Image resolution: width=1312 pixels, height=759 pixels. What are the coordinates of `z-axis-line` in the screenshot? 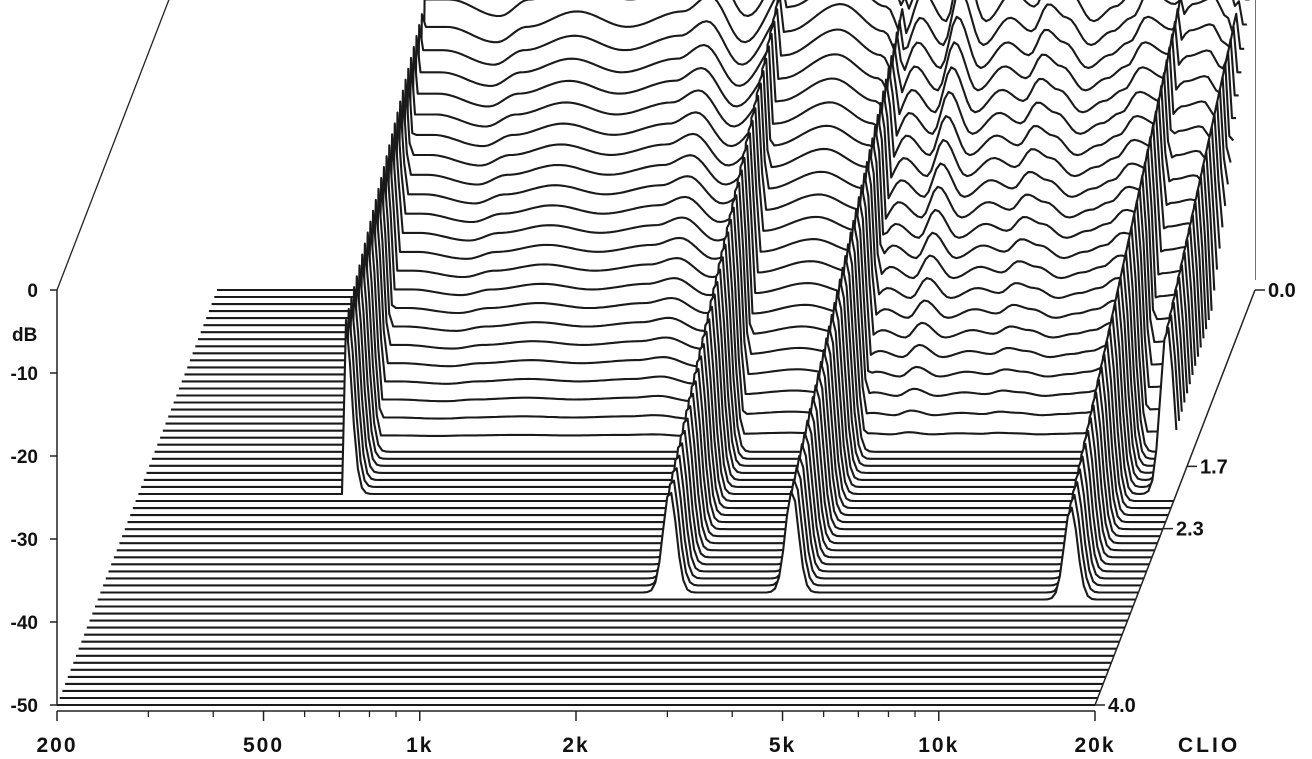 It's located at (1175, 497).